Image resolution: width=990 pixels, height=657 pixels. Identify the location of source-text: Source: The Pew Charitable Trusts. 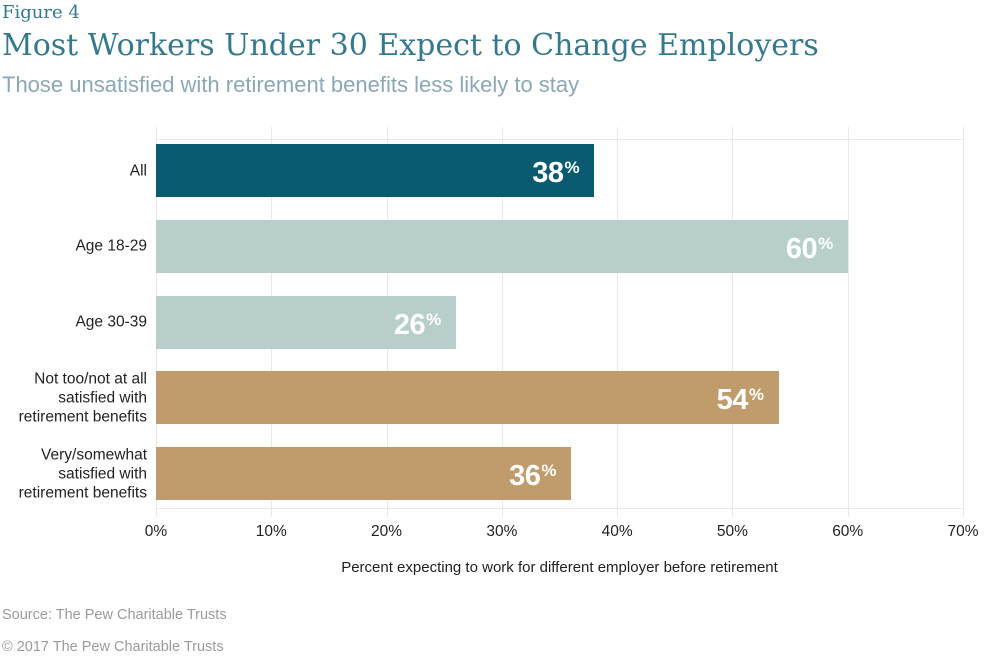
(114, 615).